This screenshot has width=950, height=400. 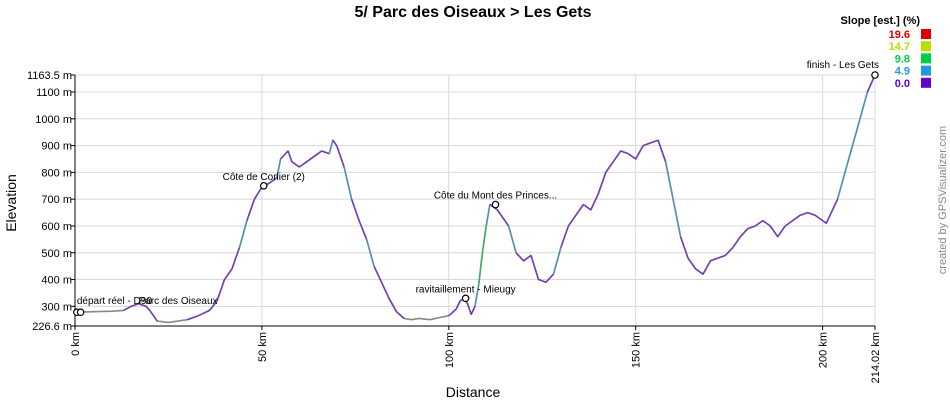 I want to click on waypoint-label: Côte de Corlier (2), so click(x=264, y=177).